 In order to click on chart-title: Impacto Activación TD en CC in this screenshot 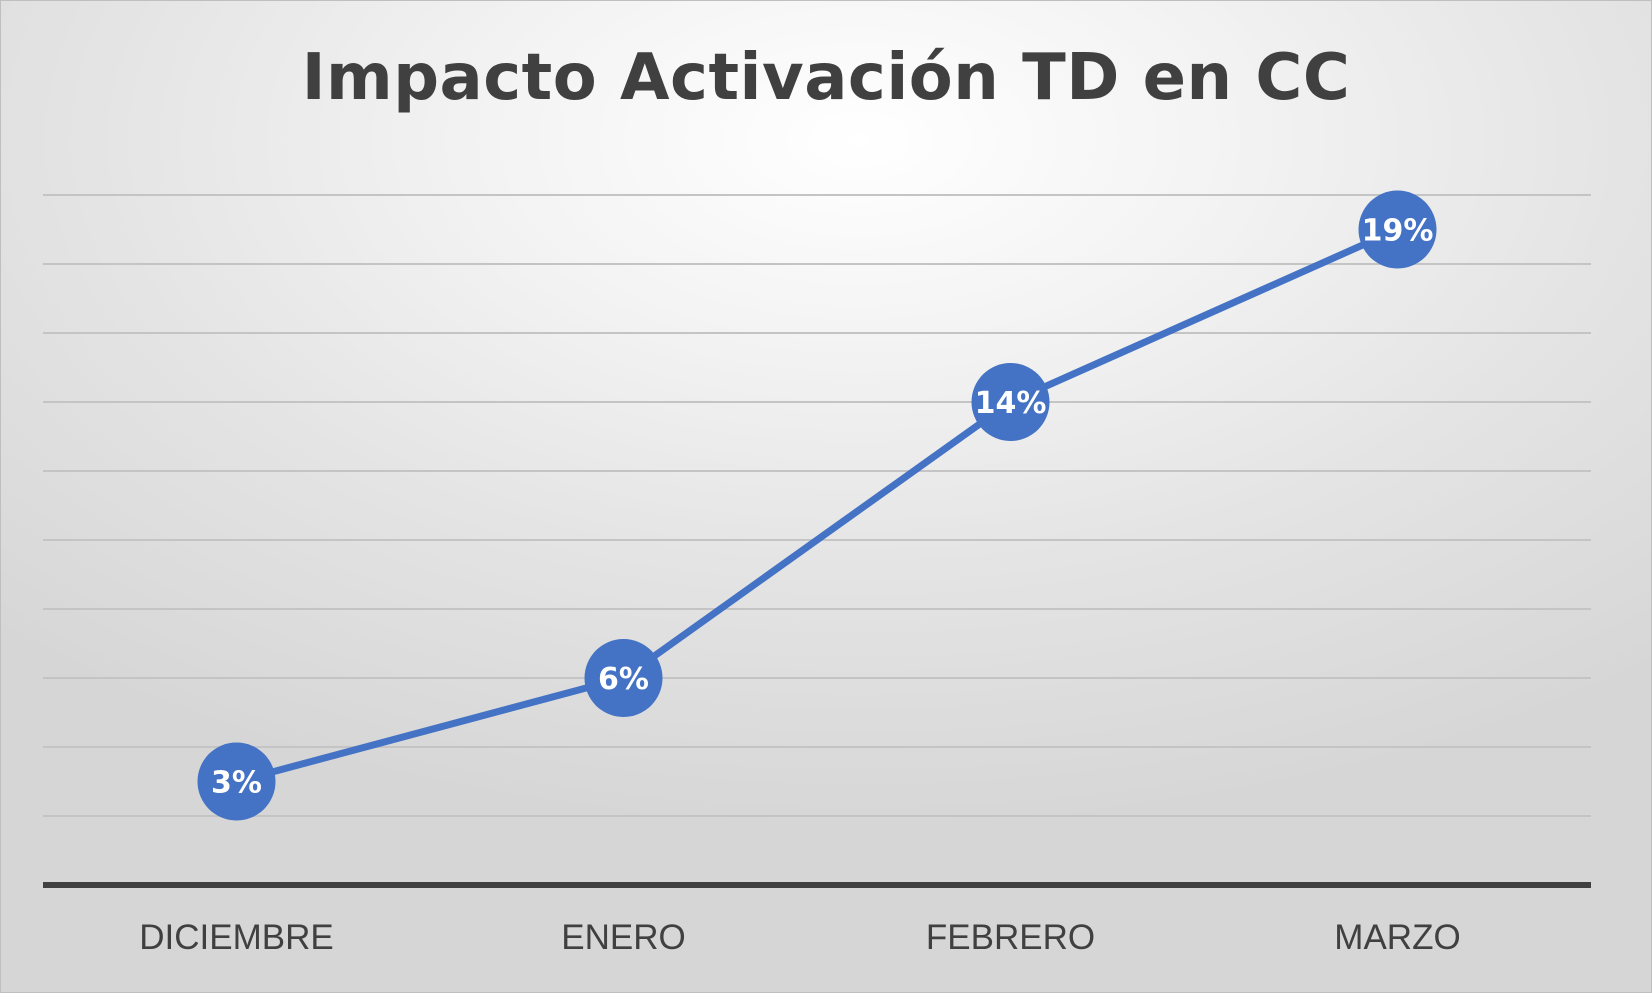, I will do `click(826, 78)`.